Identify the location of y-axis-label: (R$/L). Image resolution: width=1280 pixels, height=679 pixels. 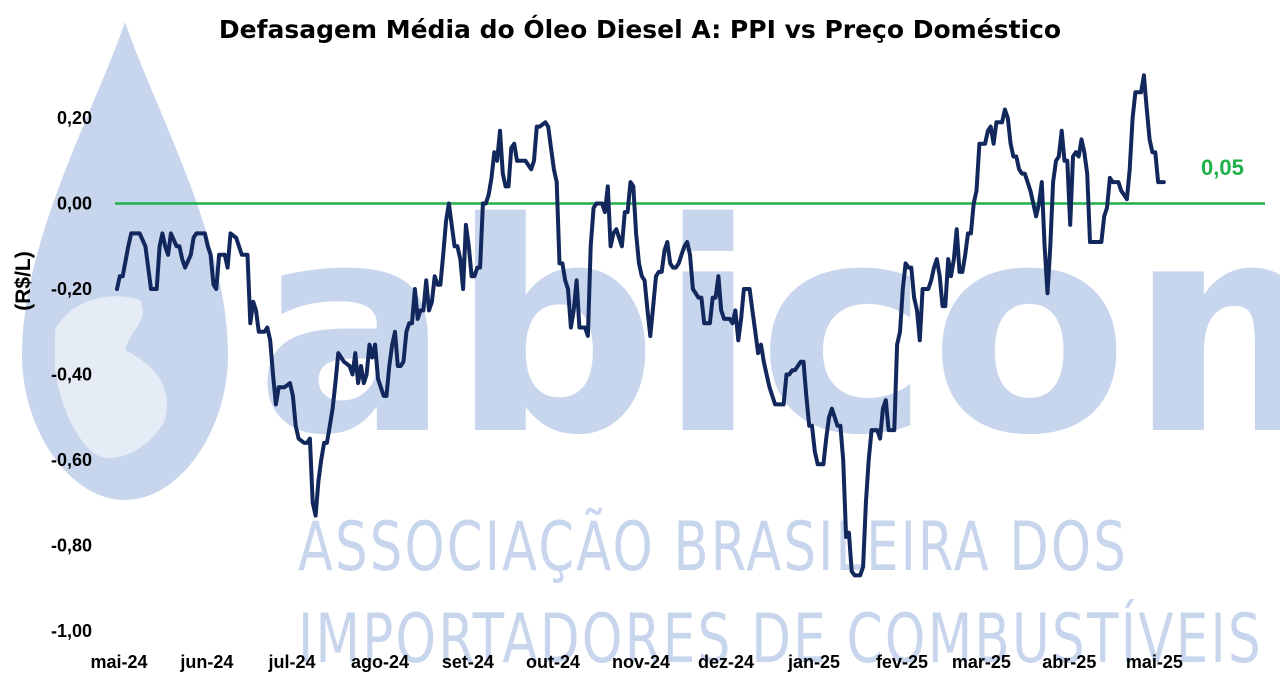
(23, 281).